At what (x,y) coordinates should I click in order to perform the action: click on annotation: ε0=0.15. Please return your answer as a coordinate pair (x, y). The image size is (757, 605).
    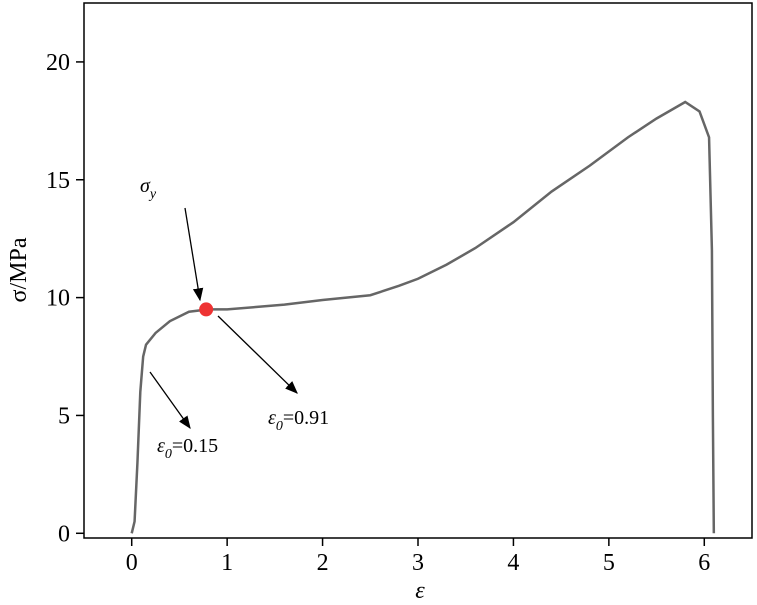
    Looking at the image, I should click on (187, 448).